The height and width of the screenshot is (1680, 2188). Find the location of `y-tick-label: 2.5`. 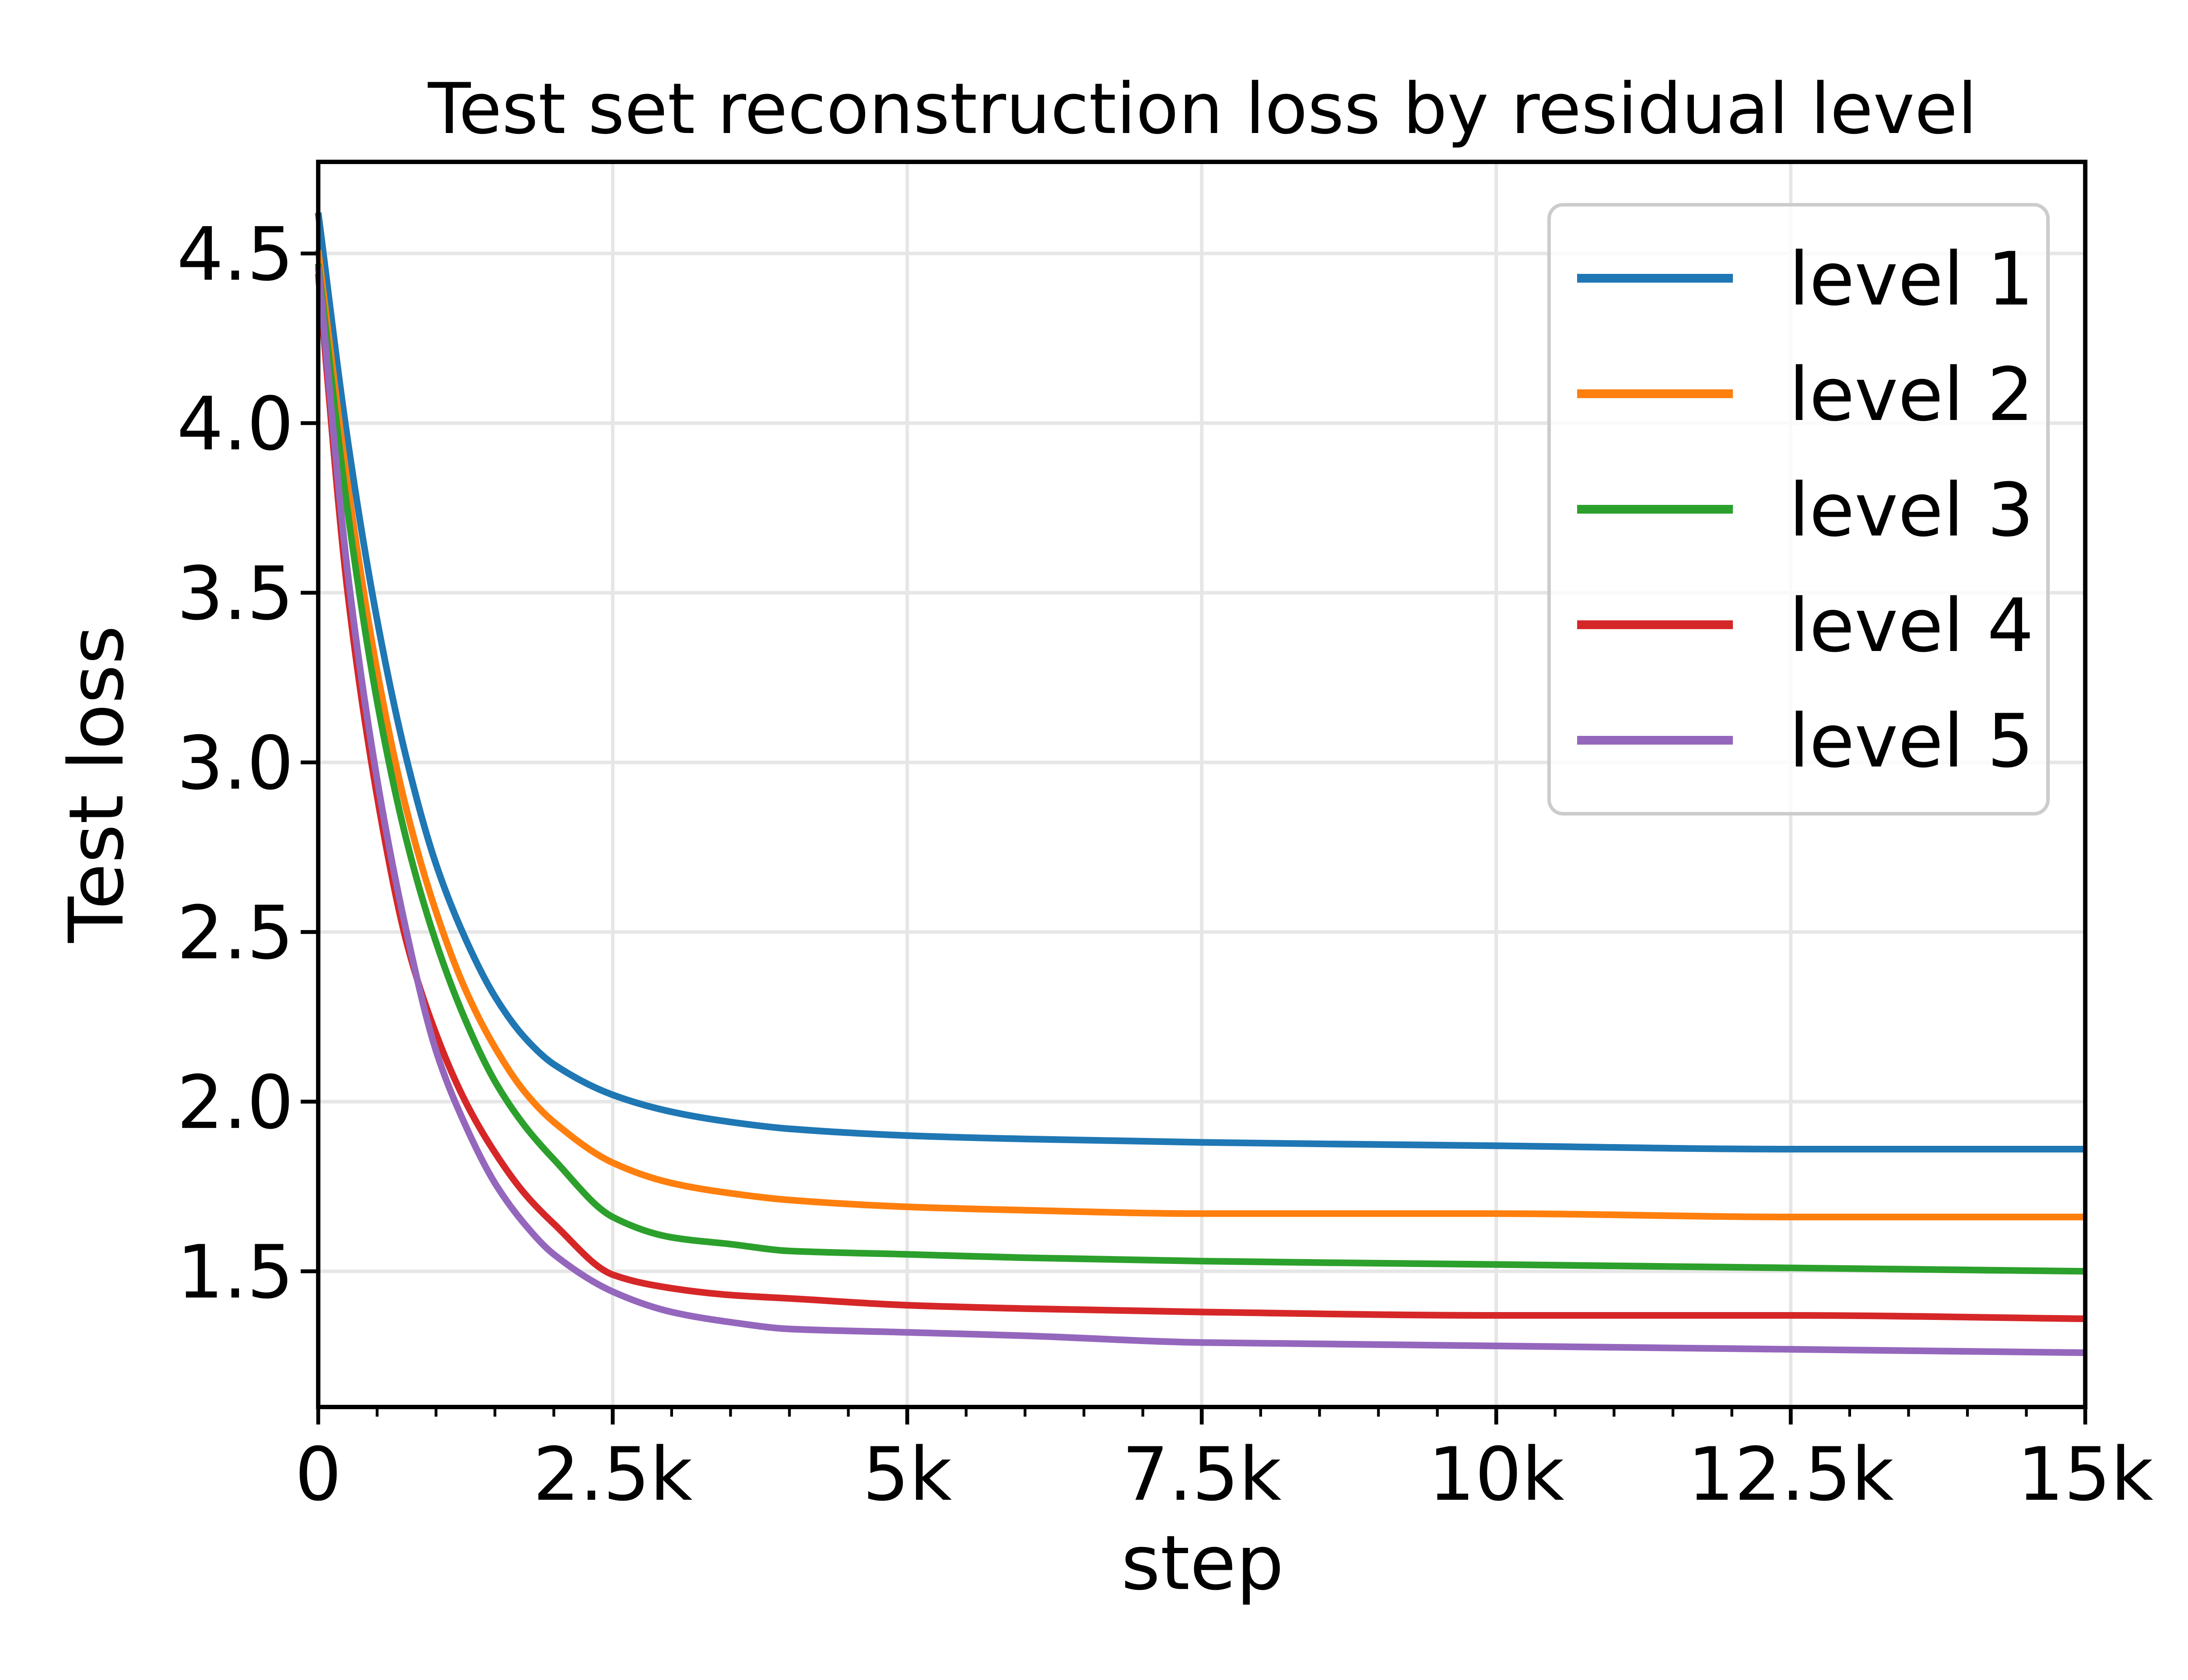

y-tick-label: 2.5 is located at coordinates (236, 933).